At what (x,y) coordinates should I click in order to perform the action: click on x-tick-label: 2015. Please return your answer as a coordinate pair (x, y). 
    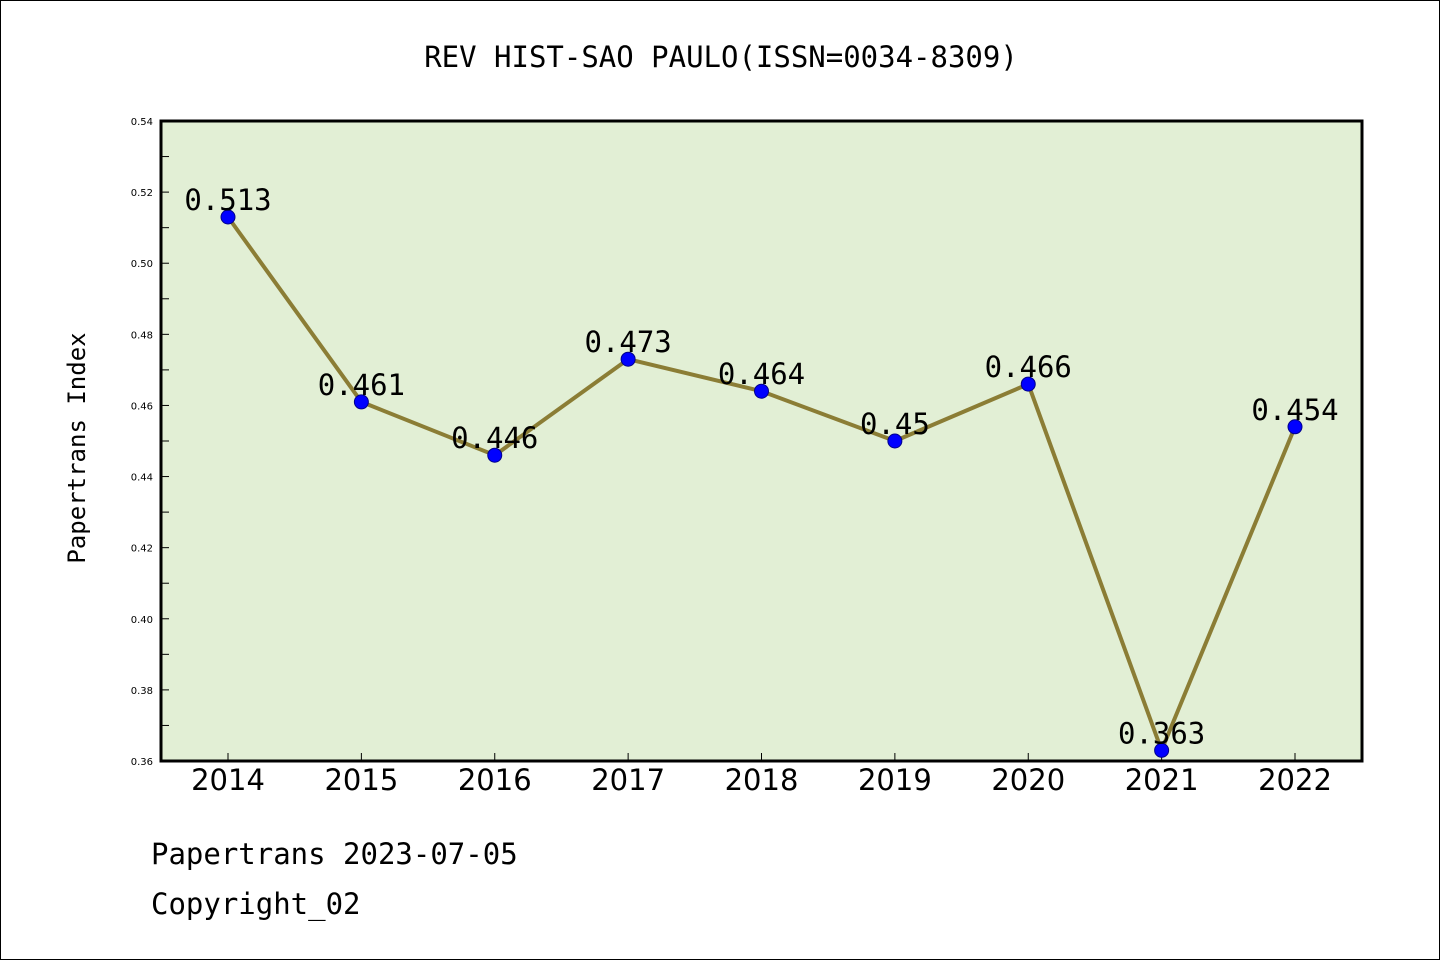
    Looking at the image, I should click on (361, 780).